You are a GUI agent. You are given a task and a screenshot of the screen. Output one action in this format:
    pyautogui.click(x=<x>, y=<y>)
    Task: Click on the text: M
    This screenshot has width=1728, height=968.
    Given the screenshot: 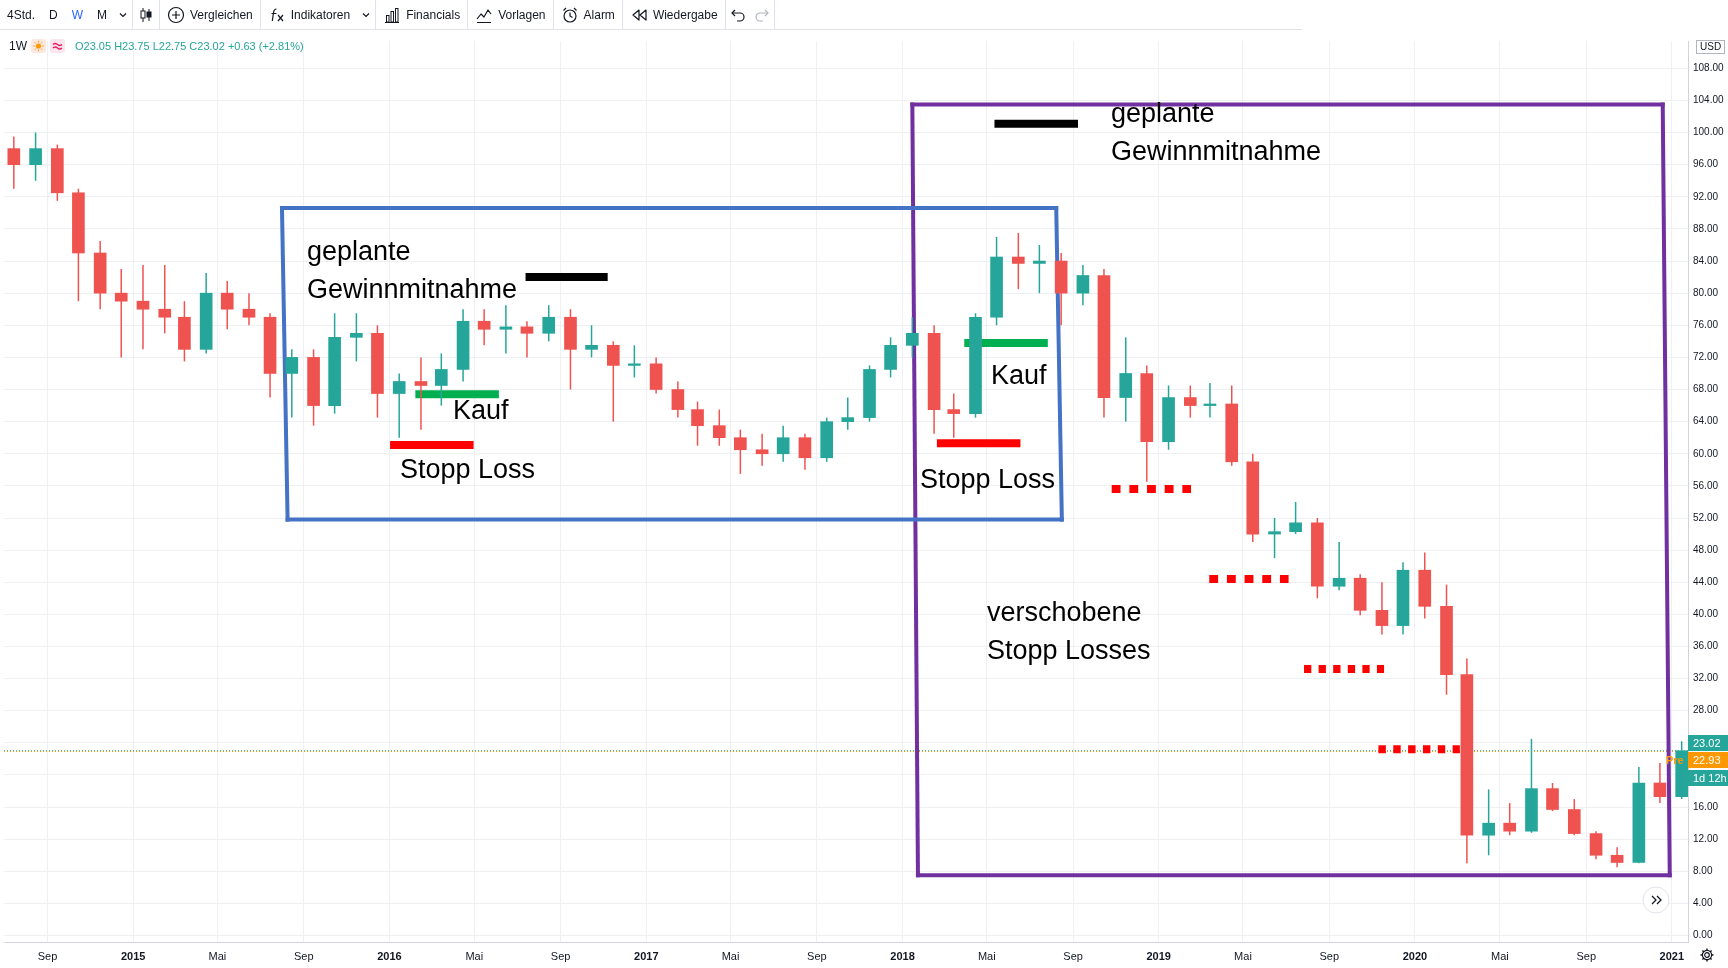 What is the action you would take?
    pyautogui.click(x=102, y=14)
    